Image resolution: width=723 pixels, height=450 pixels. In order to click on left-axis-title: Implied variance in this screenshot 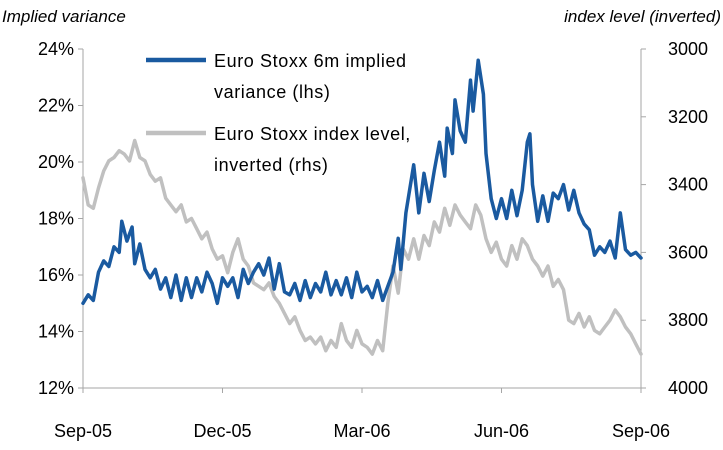, I will do `click(64, 16)`.